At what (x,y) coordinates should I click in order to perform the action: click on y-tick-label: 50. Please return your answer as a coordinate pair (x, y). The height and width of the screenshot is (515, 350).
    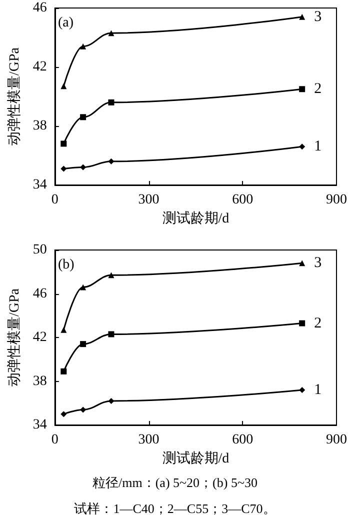
    Looking at the image, I should click on (39, 250).